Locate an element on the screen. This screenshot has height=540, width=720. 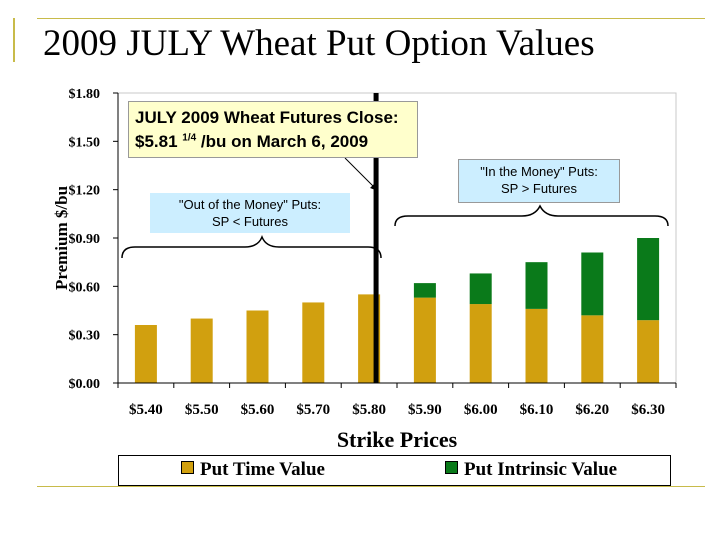
x-axis-label: Strike Prices is located at coordinates (397, 439).